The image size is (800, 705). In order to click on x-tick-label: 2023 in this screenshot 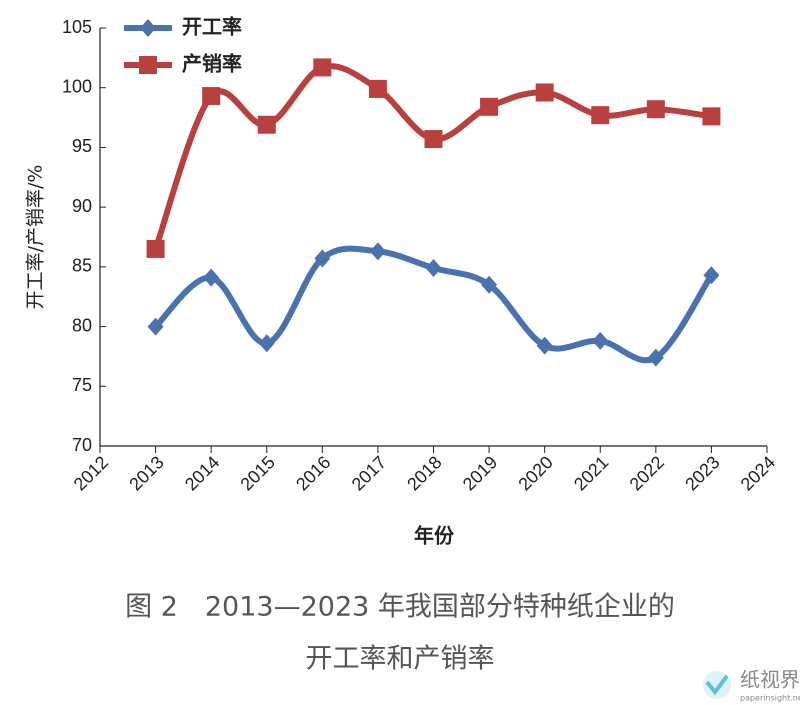, I will do `click(702, 473)`.